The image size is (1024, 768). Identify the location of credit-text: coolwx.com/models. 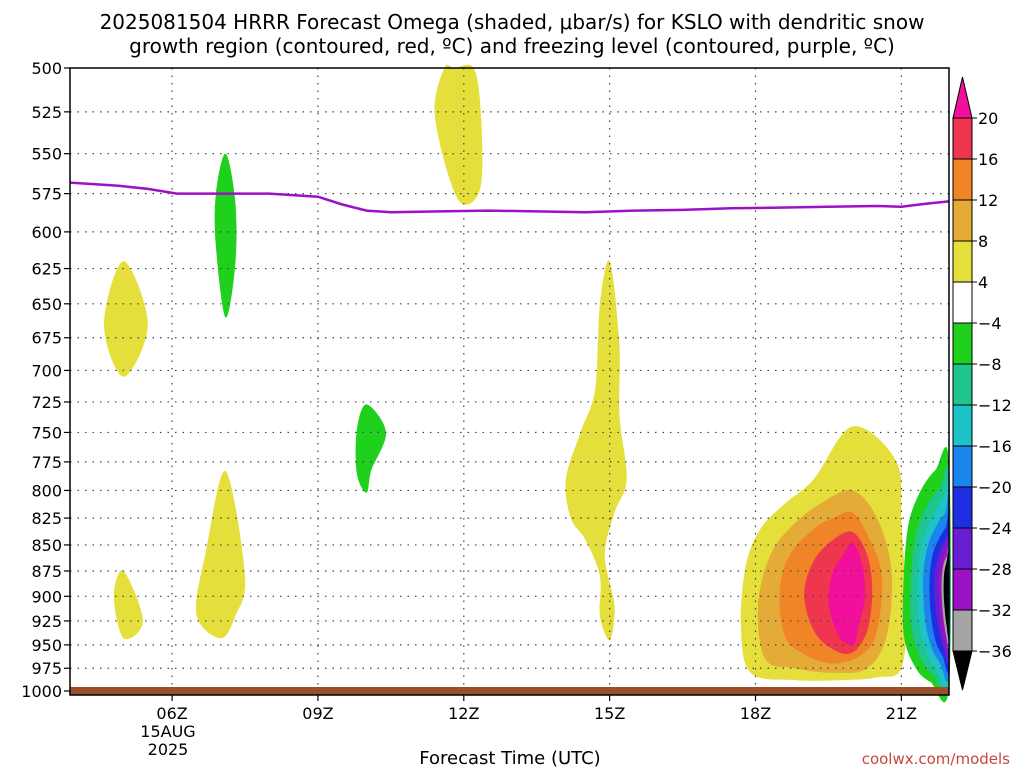
(936, 759).